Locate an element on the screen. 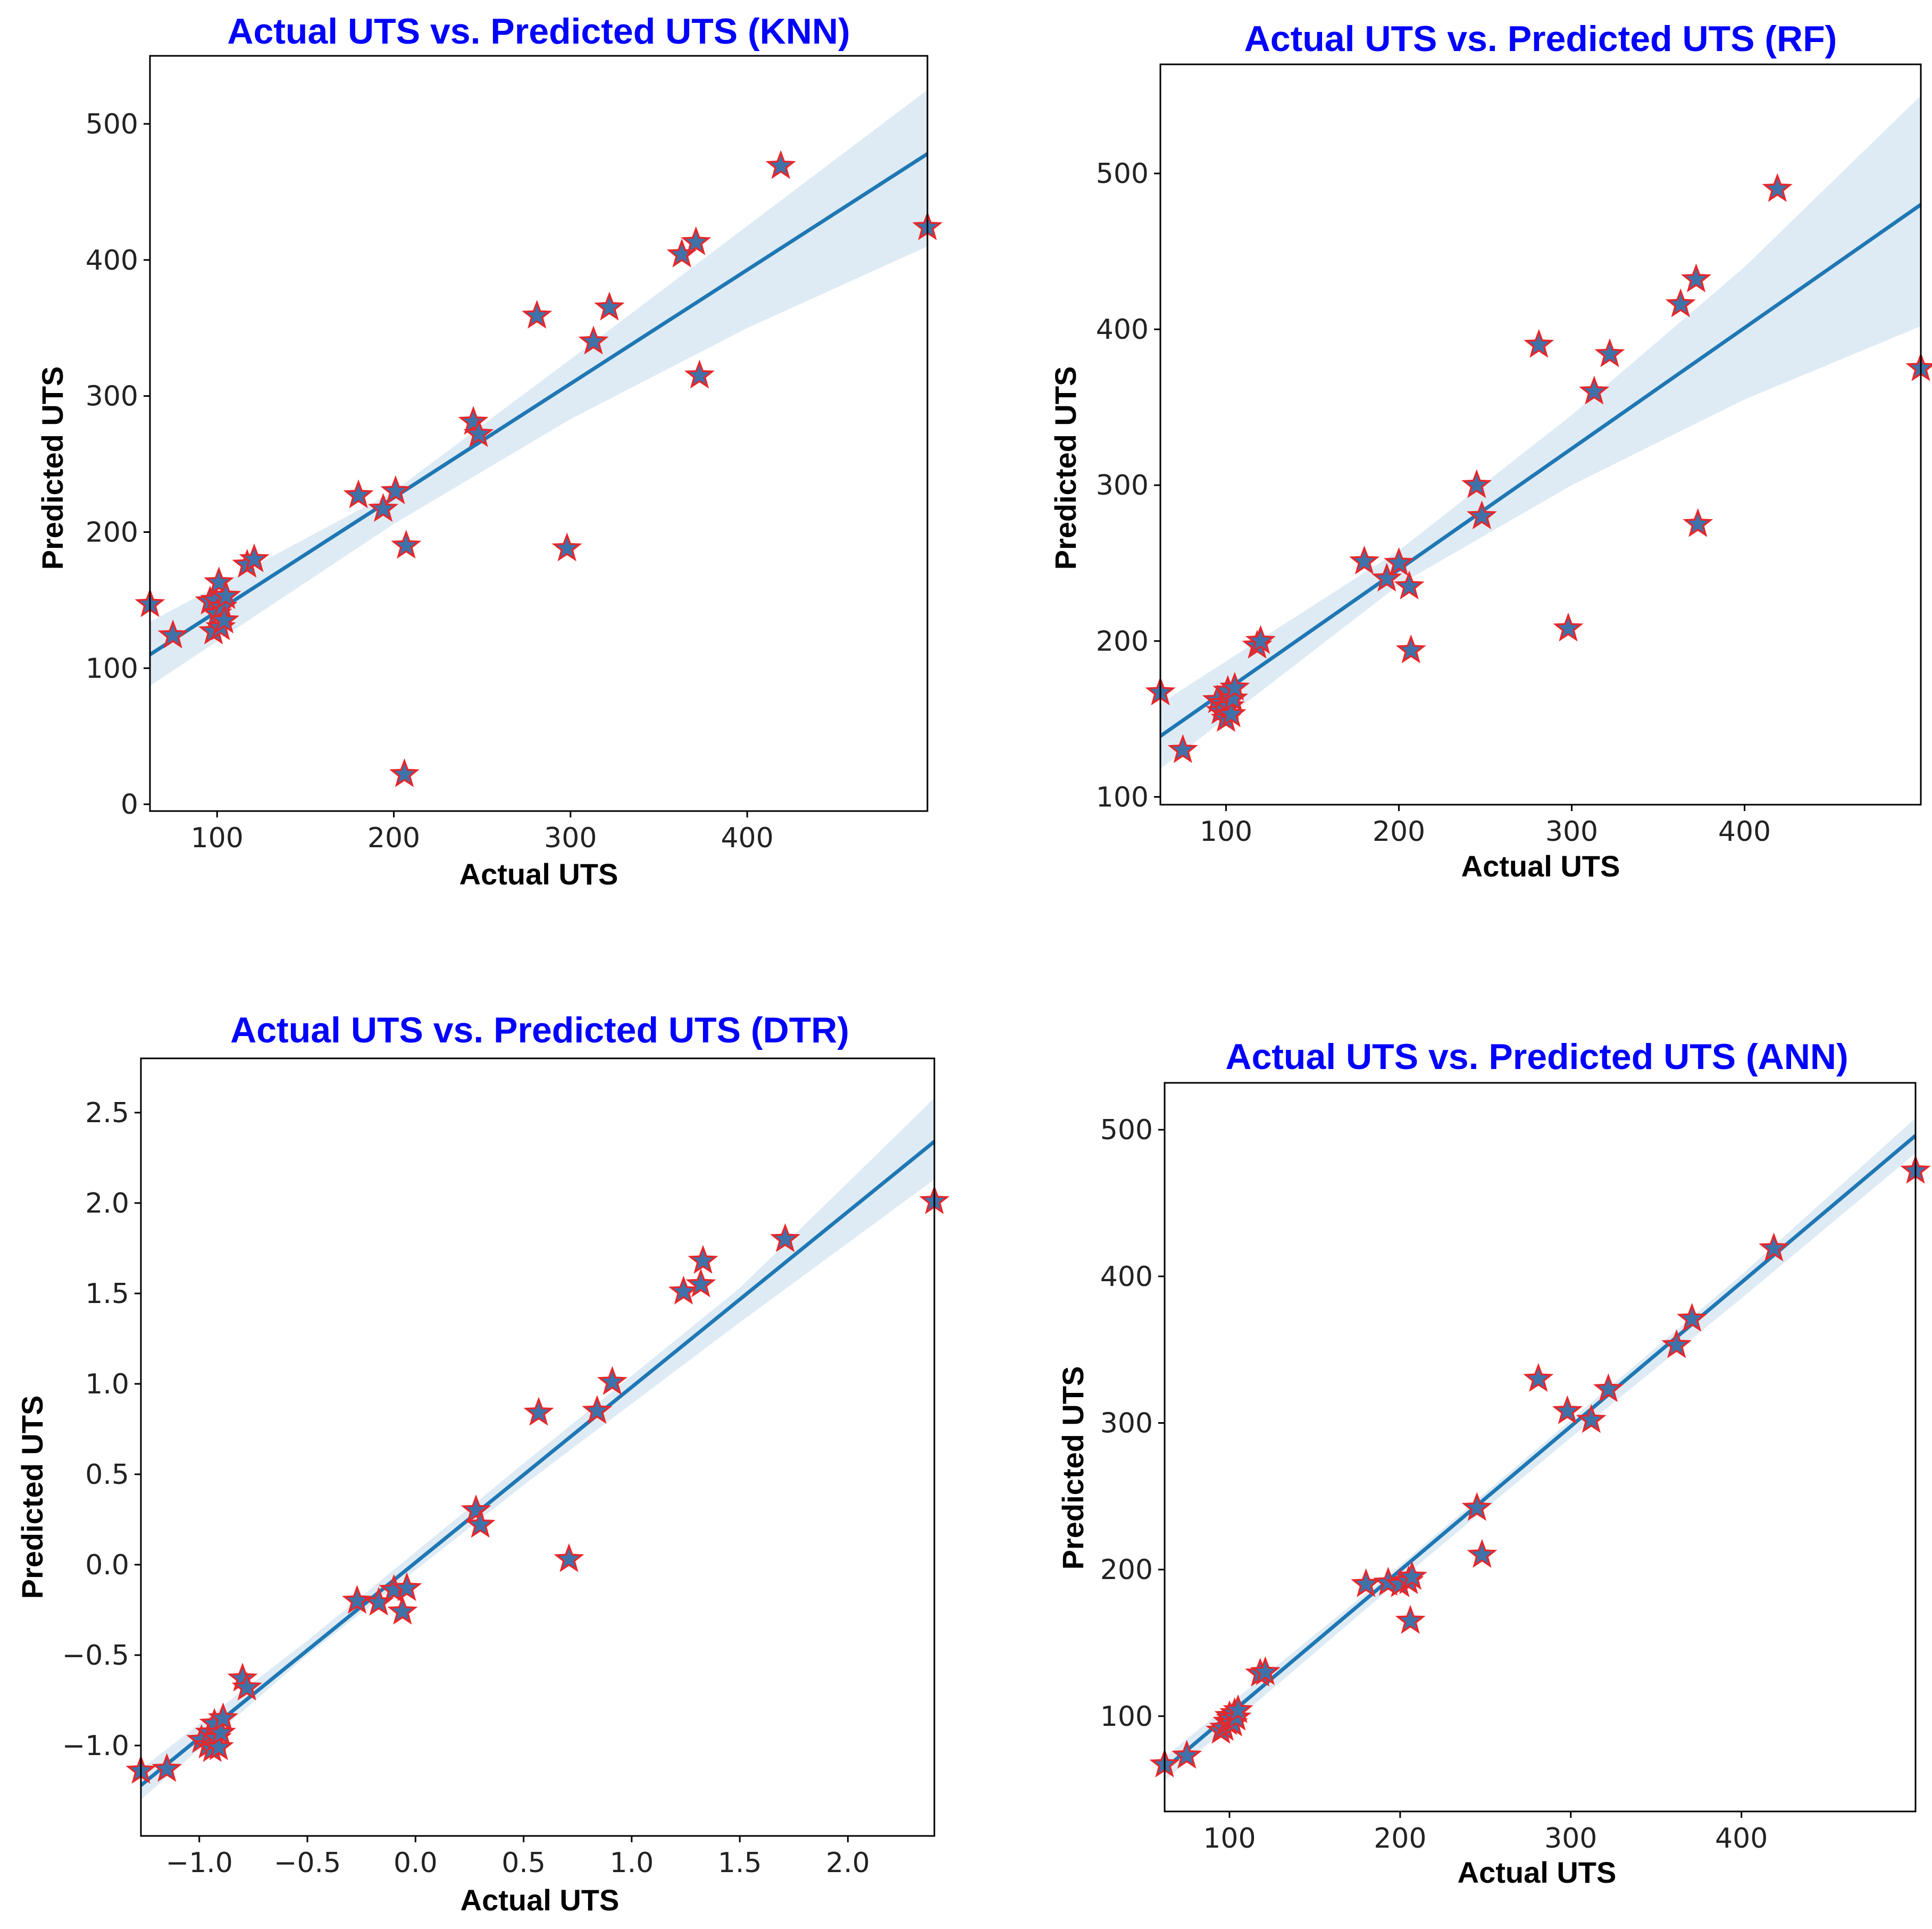  y-ticks: 0 100 200 300 400 500 is located at coordinates (118, 464).